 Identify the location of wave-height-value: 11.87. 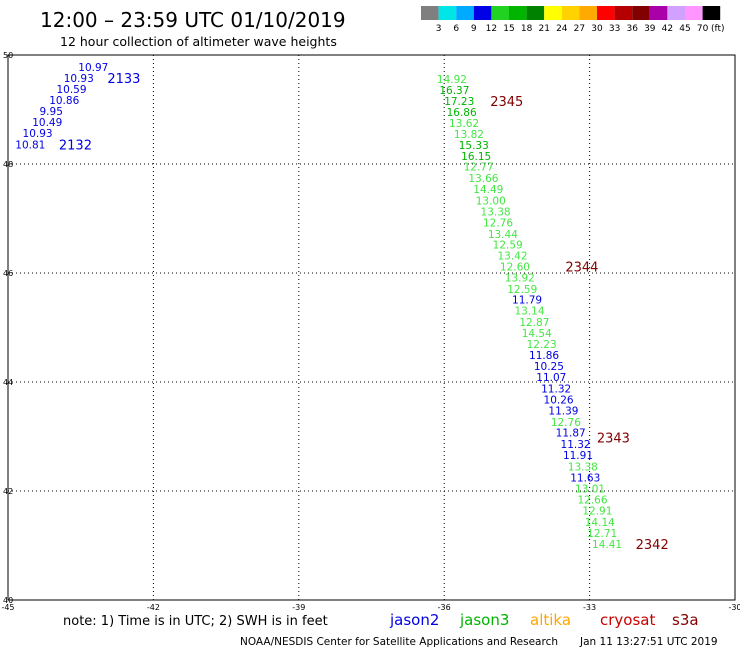
(571, 434).